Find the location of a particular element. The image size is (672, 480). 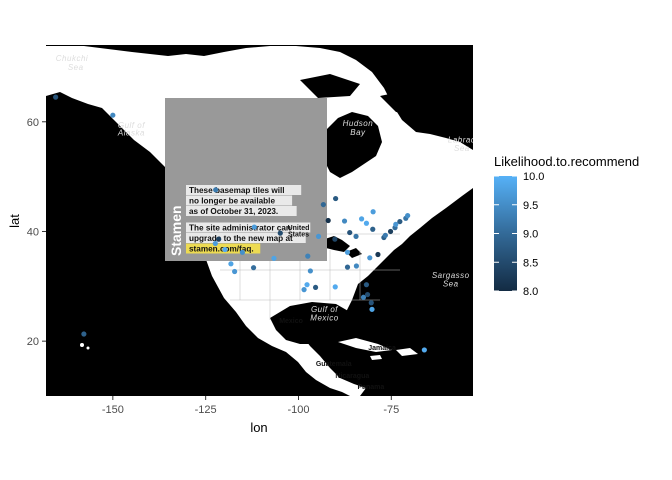

legend-title: Likelihood.to.recommend is located at coordinates (566, 161).